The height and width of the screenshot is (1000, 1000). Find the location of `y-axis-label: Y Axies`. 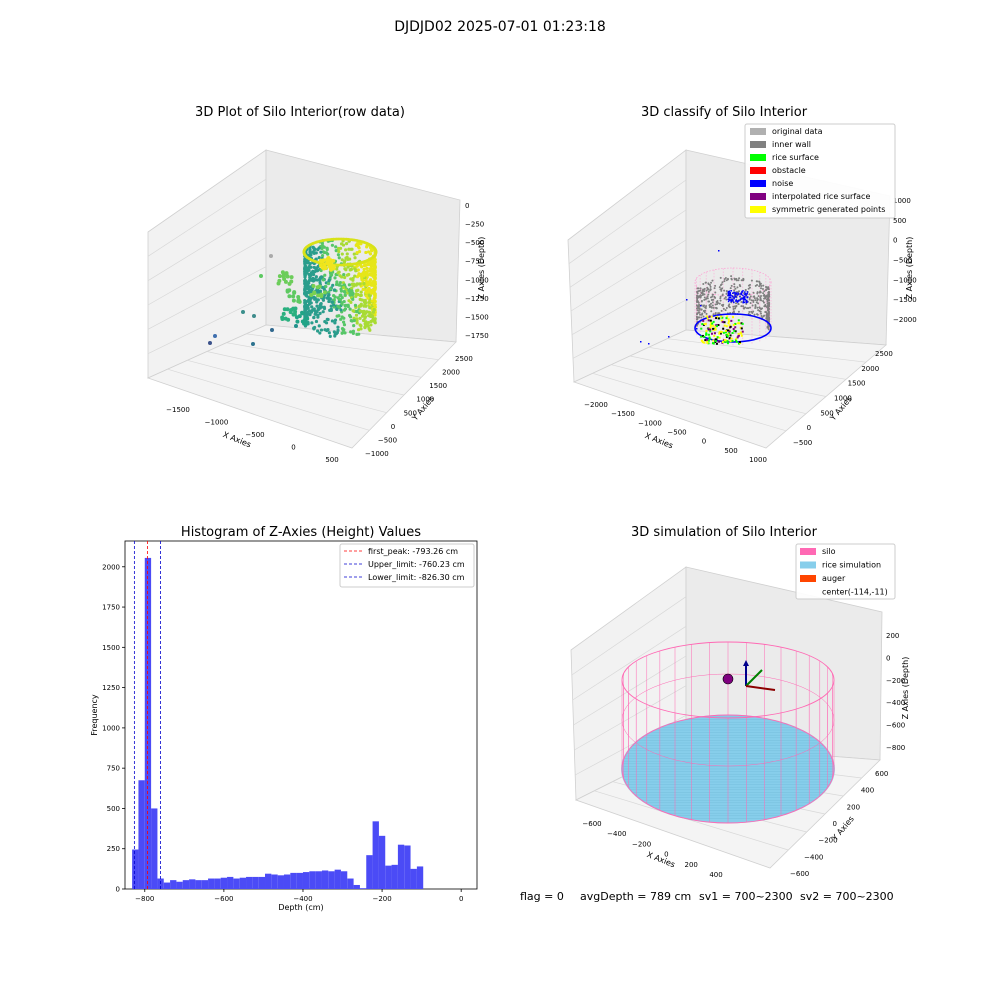

y-axis-label: Y Axies is located at coordinates (843, 828).